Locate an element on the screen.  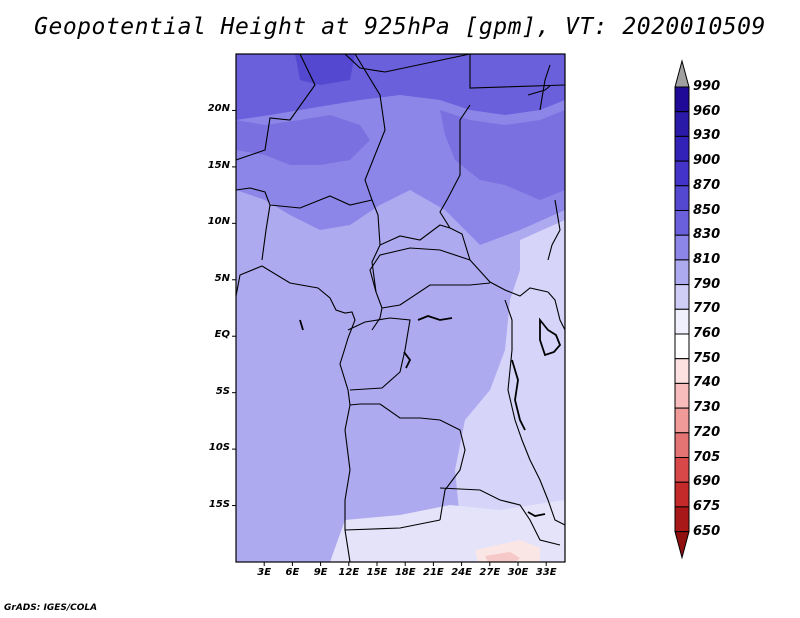
colorbar-label: 790 is located at coordinates (707, 284).